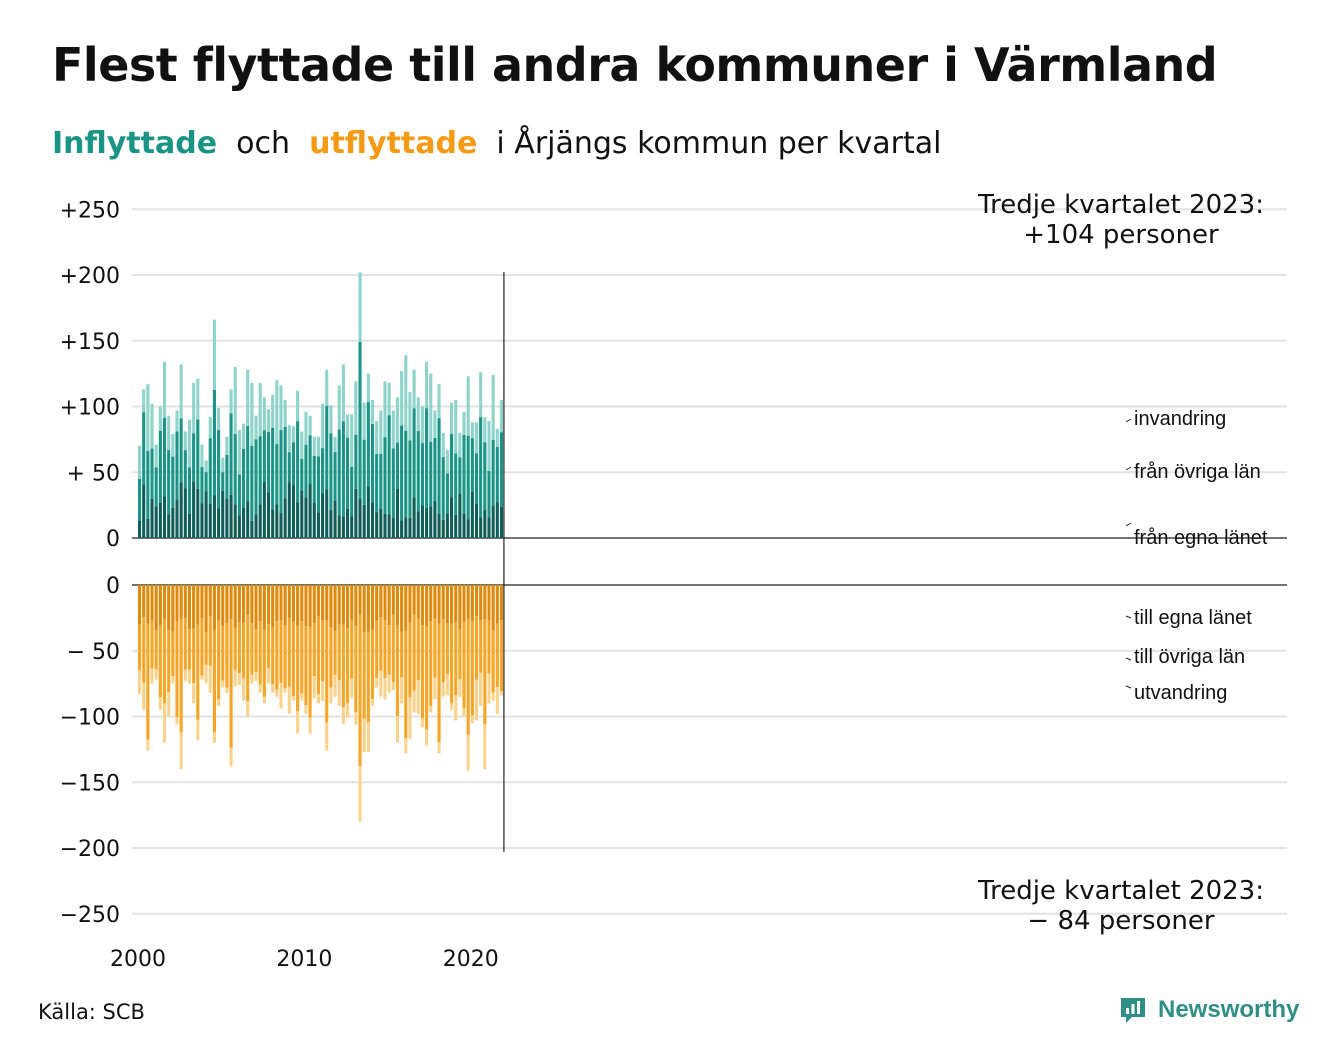 This screenshot has height=1060, width=1340. Describe the element at coordinates (1121, 235) in the screenshot. I see `annotation-top-line2: +104 personer` at that location.